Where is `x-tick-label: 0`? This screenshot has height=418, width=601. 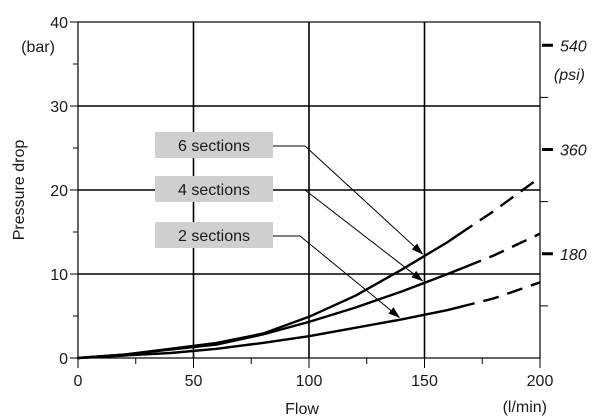
x-tick-label: 0 is located at coordinates (78, 381).